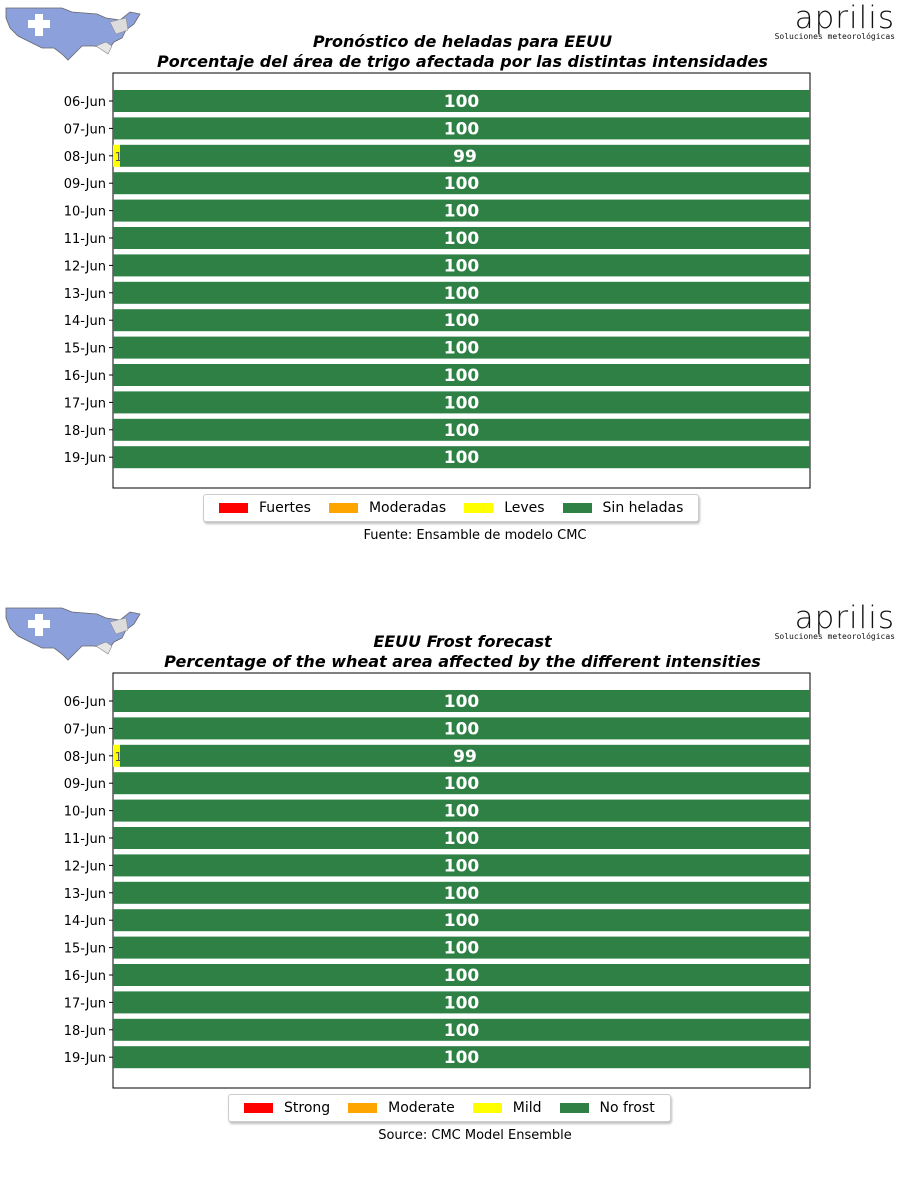  I want to click on y-tick-label: 14-Jun, so click(85, 321).